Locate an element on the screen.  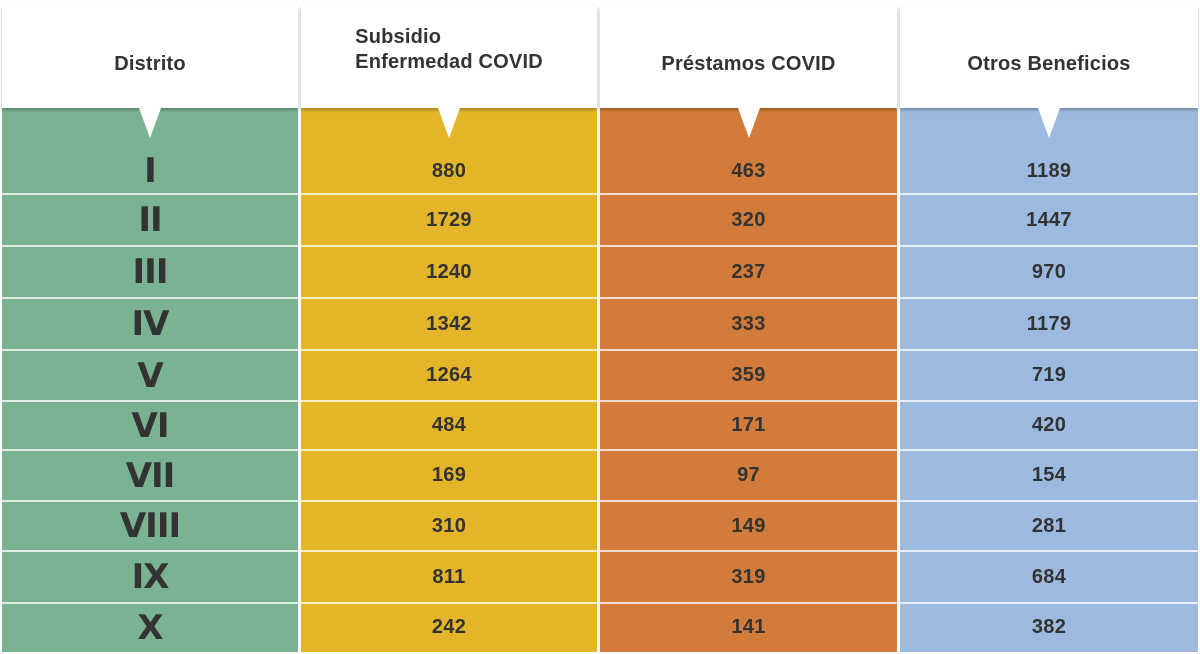
subsidio-cell: 1729 is located at coordinates (449, 219).